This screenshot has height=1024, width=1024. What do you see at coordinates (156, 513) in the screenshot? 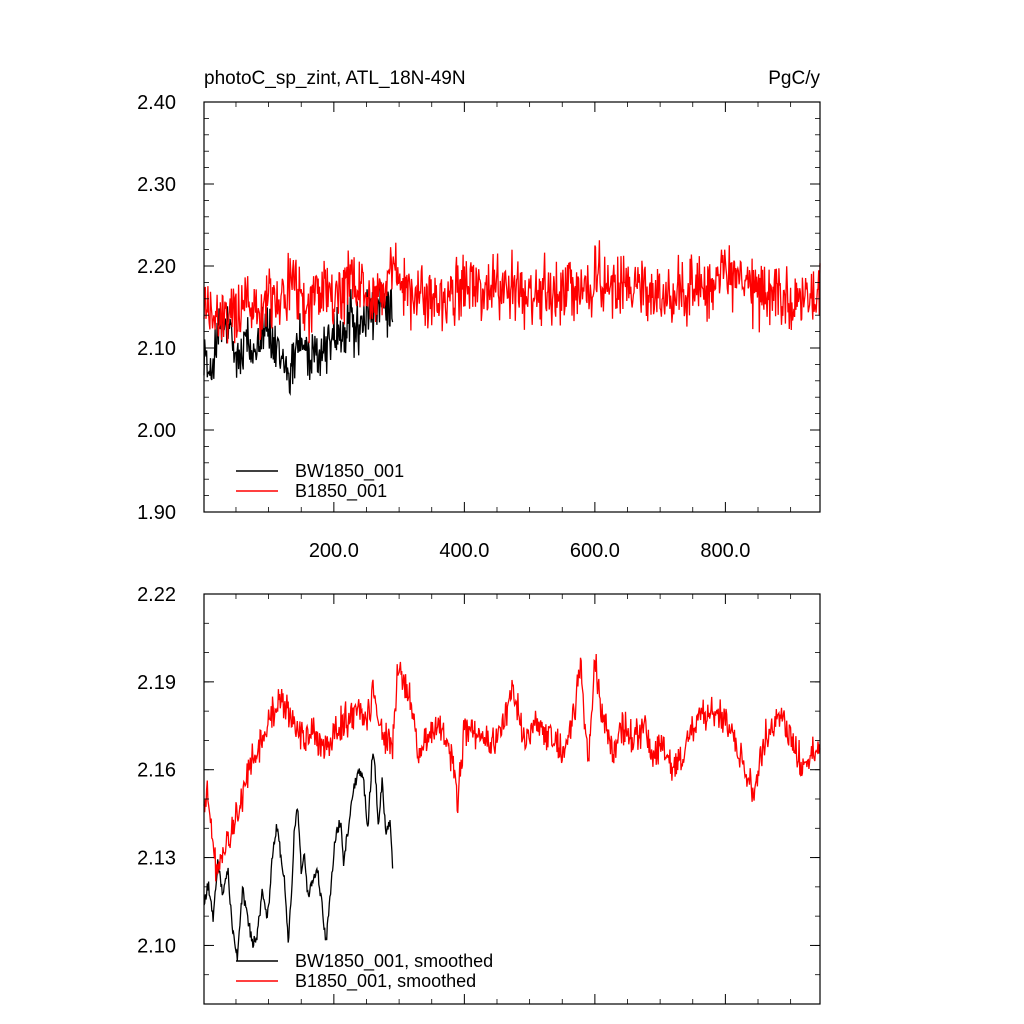
I see `y-tick-label: 1.90` at bounding box center [156, 513].